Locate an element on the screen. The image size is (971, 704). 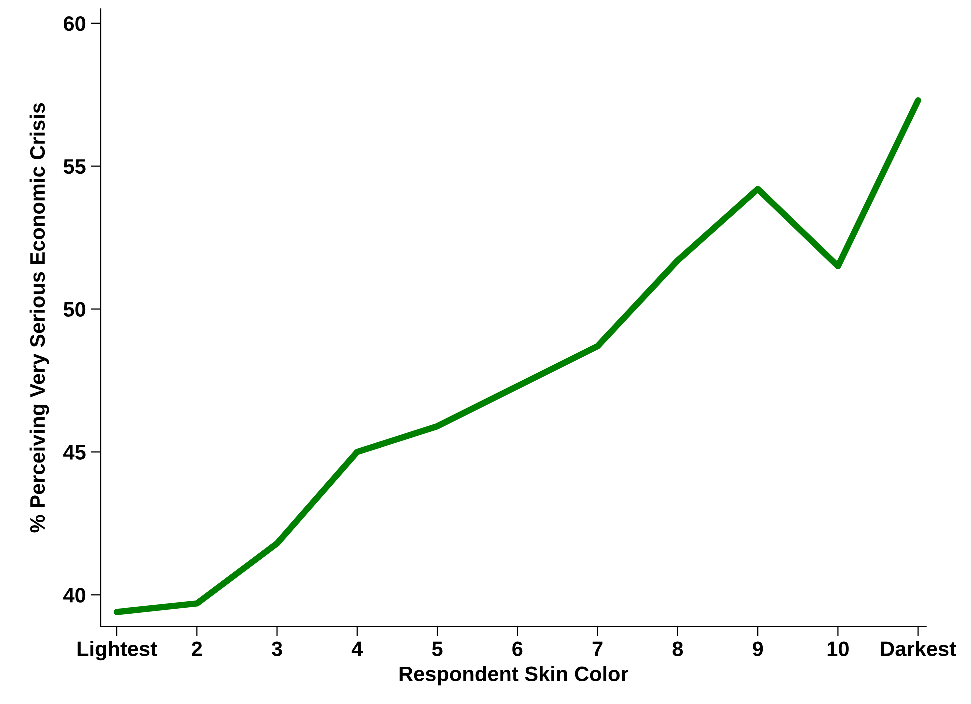
x-tick-label: 7 is located at coordinates (597, 649).